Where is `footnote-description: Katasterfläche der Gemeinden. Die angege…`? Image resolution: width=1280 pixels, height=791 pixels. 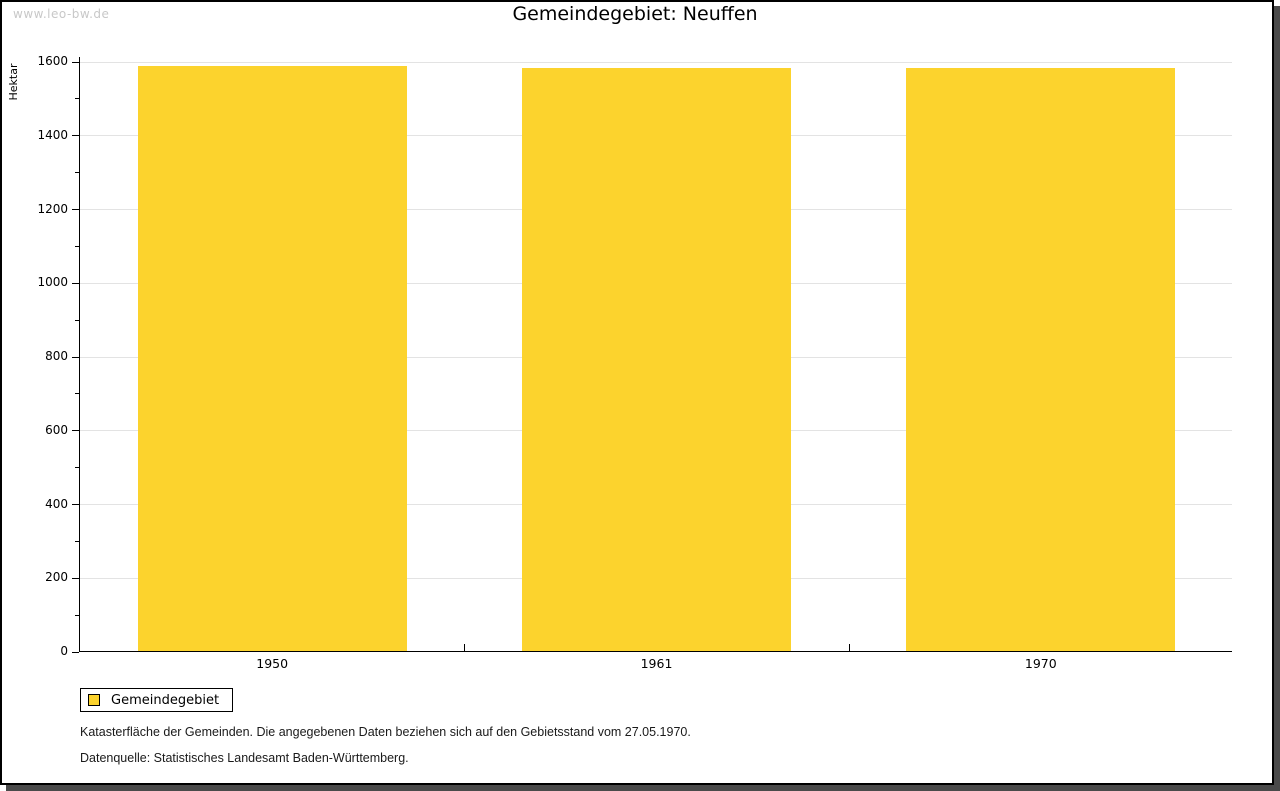
footnote-description: Katasterfläche der Gemeinden. Die angege… is located at coordinates (385, 732).